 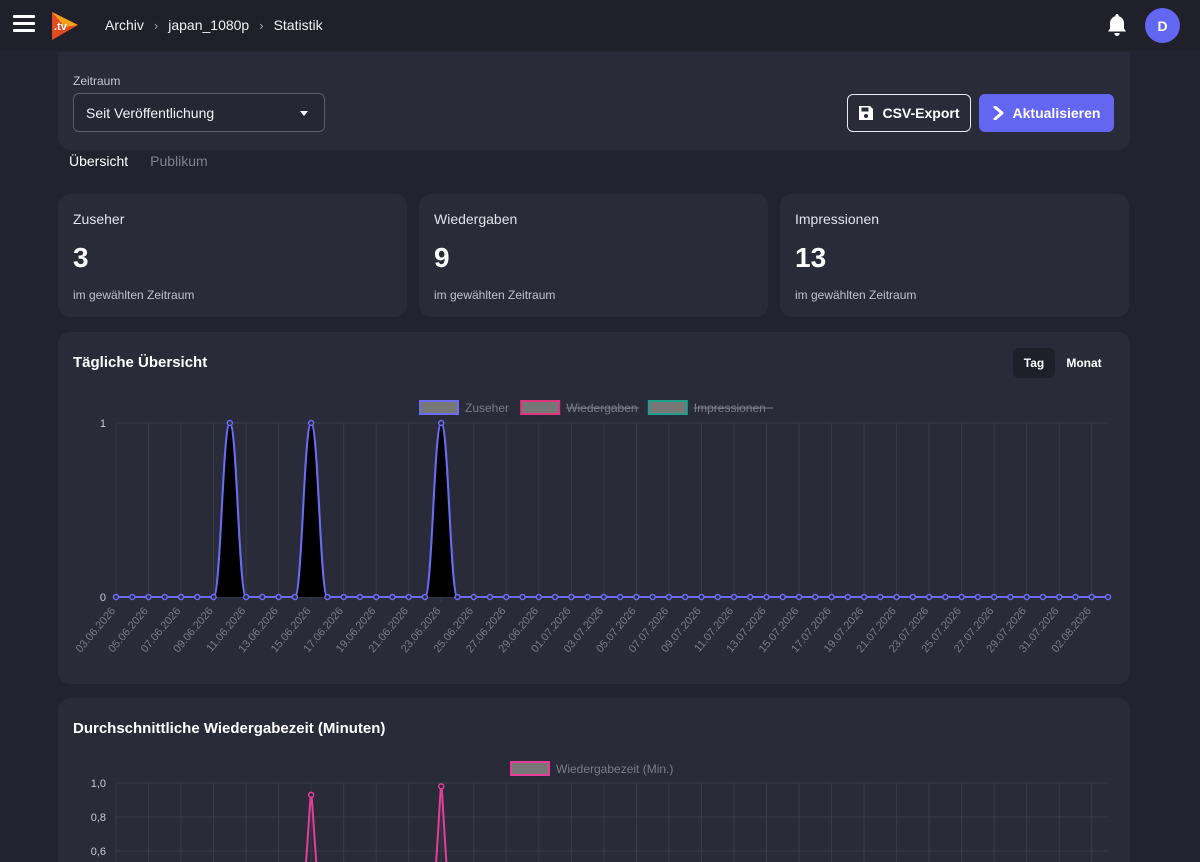 What do you see at coordinates (103, 598) in the screenshot?
I see `y-tick-label: 0` at bounding box center [103, 598].